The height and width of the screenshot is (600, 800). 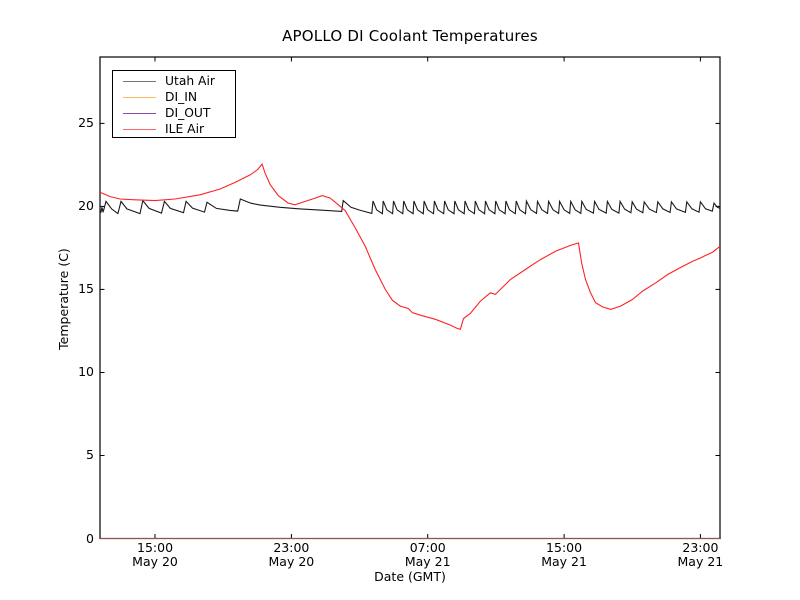 What do you see at coordinates (139, 97) in the screenshot?
I see `legend-line-sample-di-in` at bounding box center [139, 97].